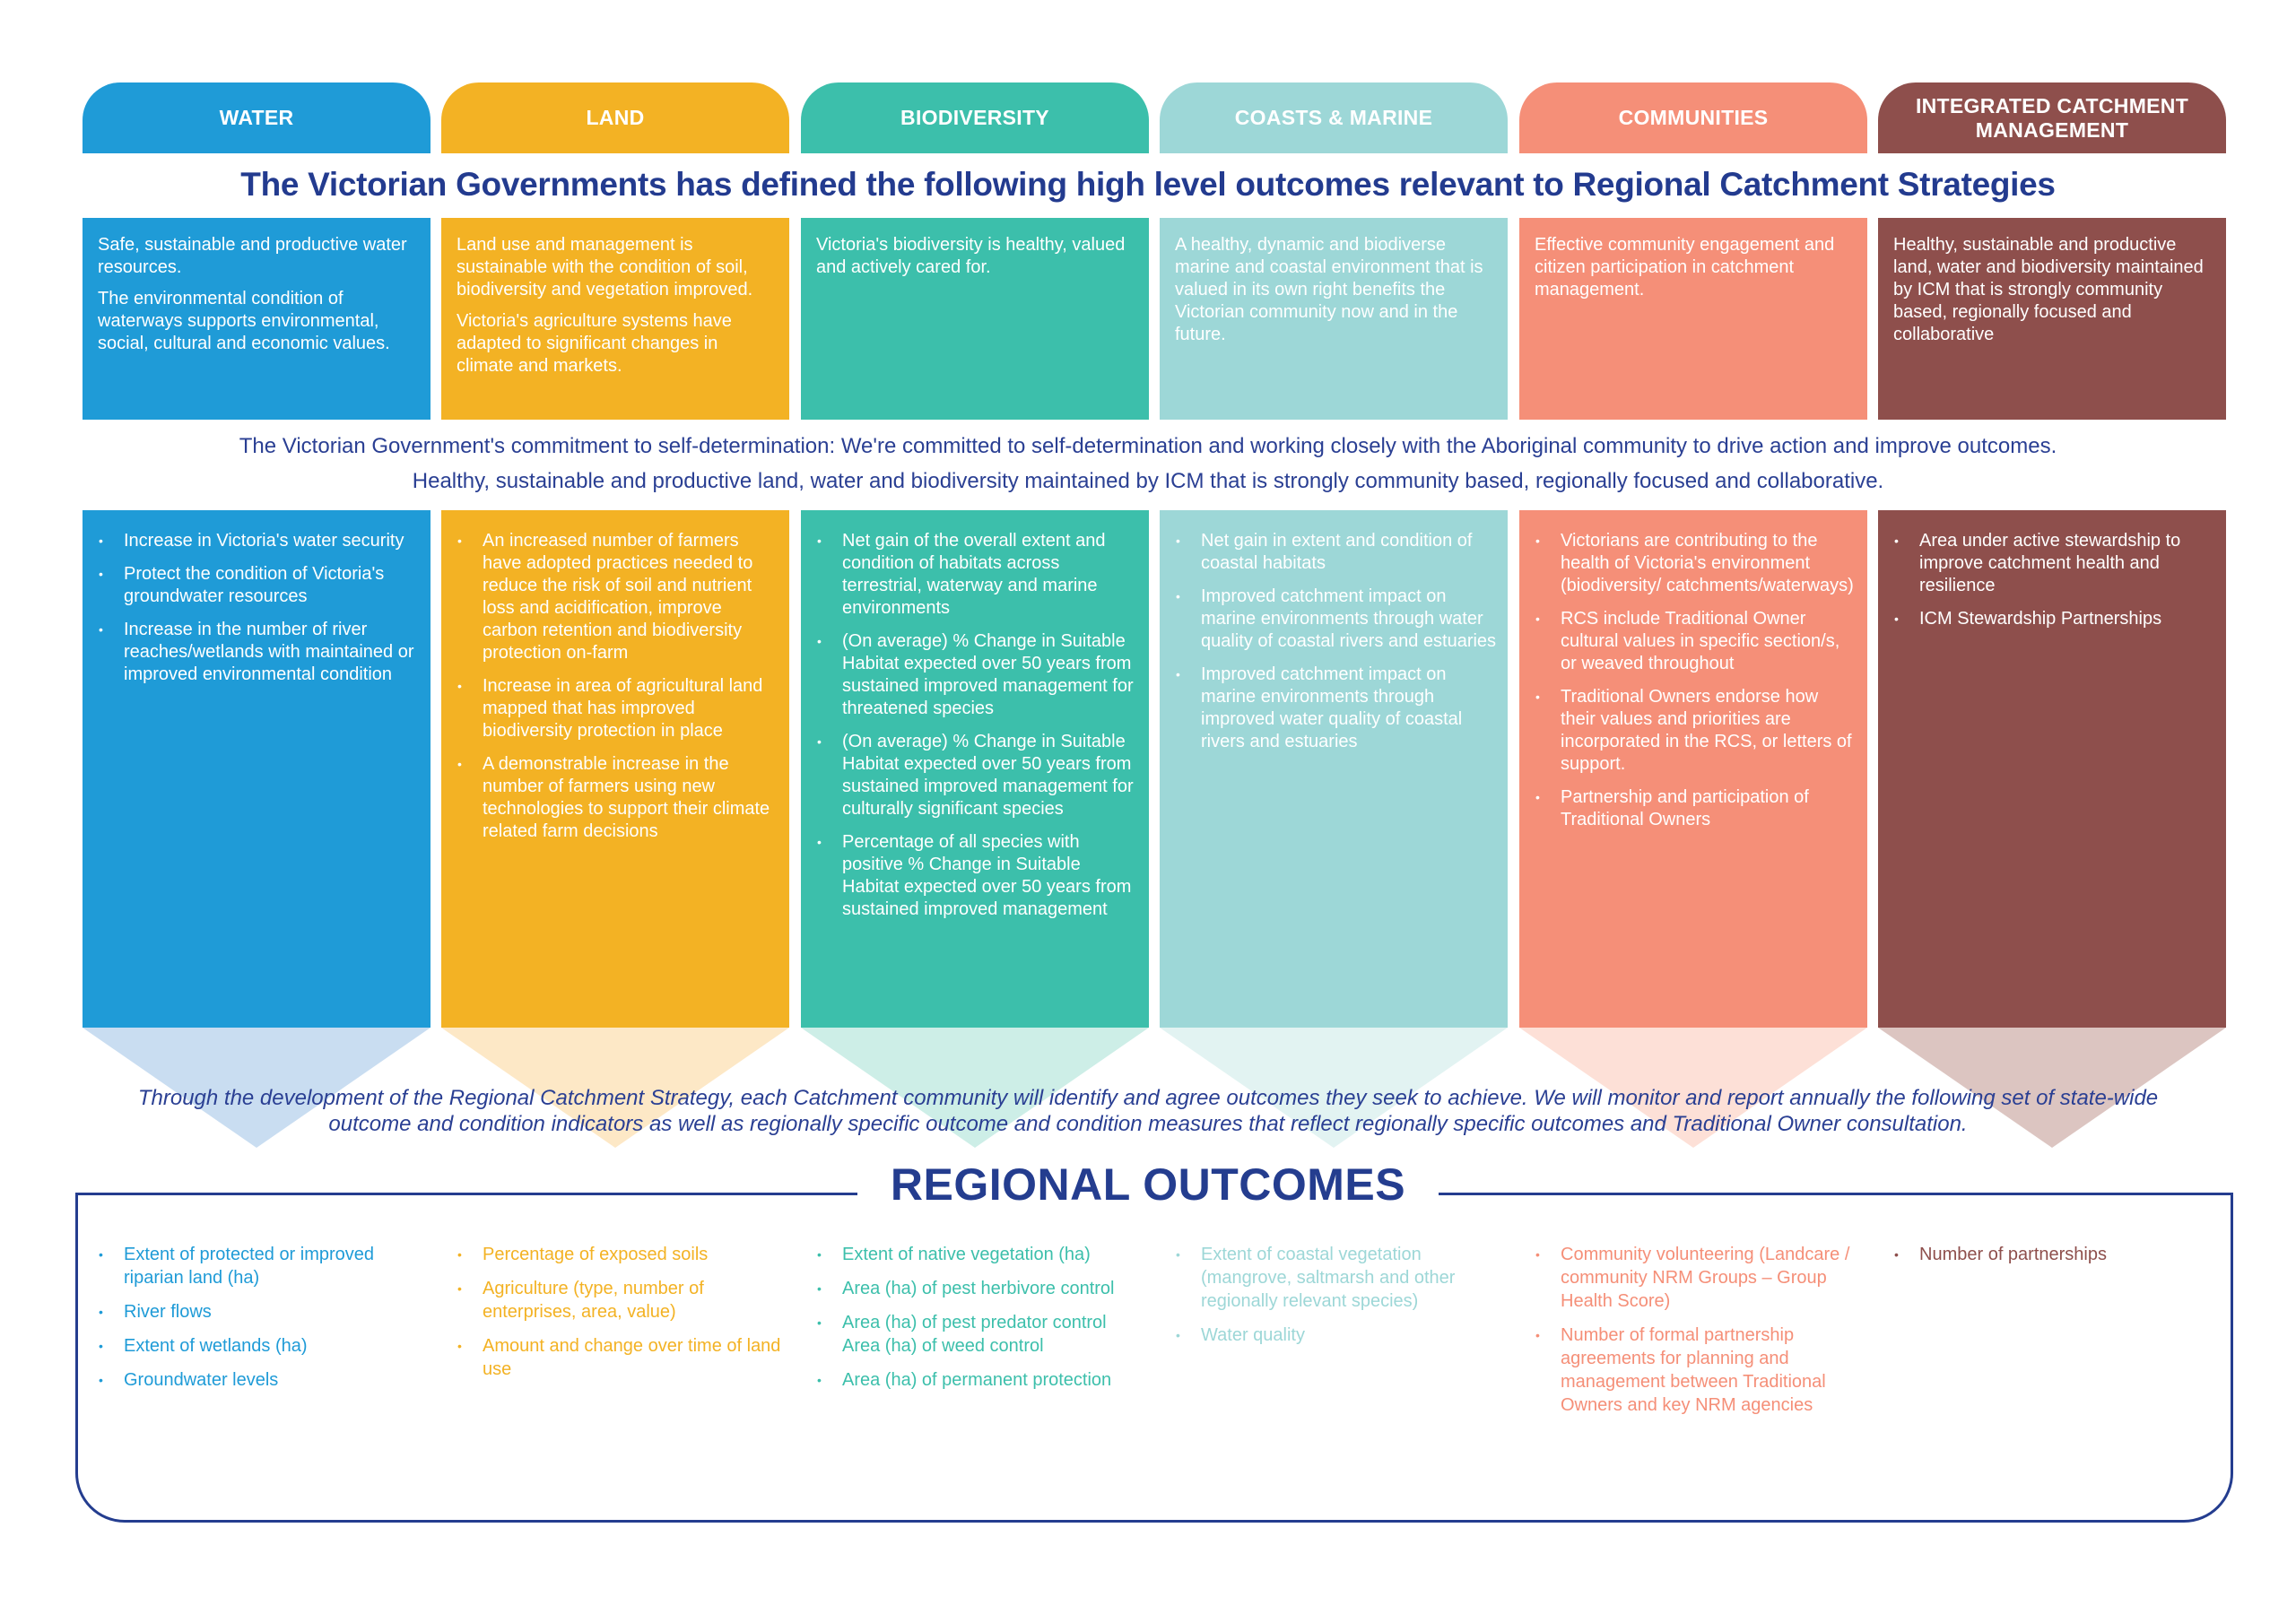  I want to click on regional-item: Area (ha) of permanent protection, so click(981, 1380).